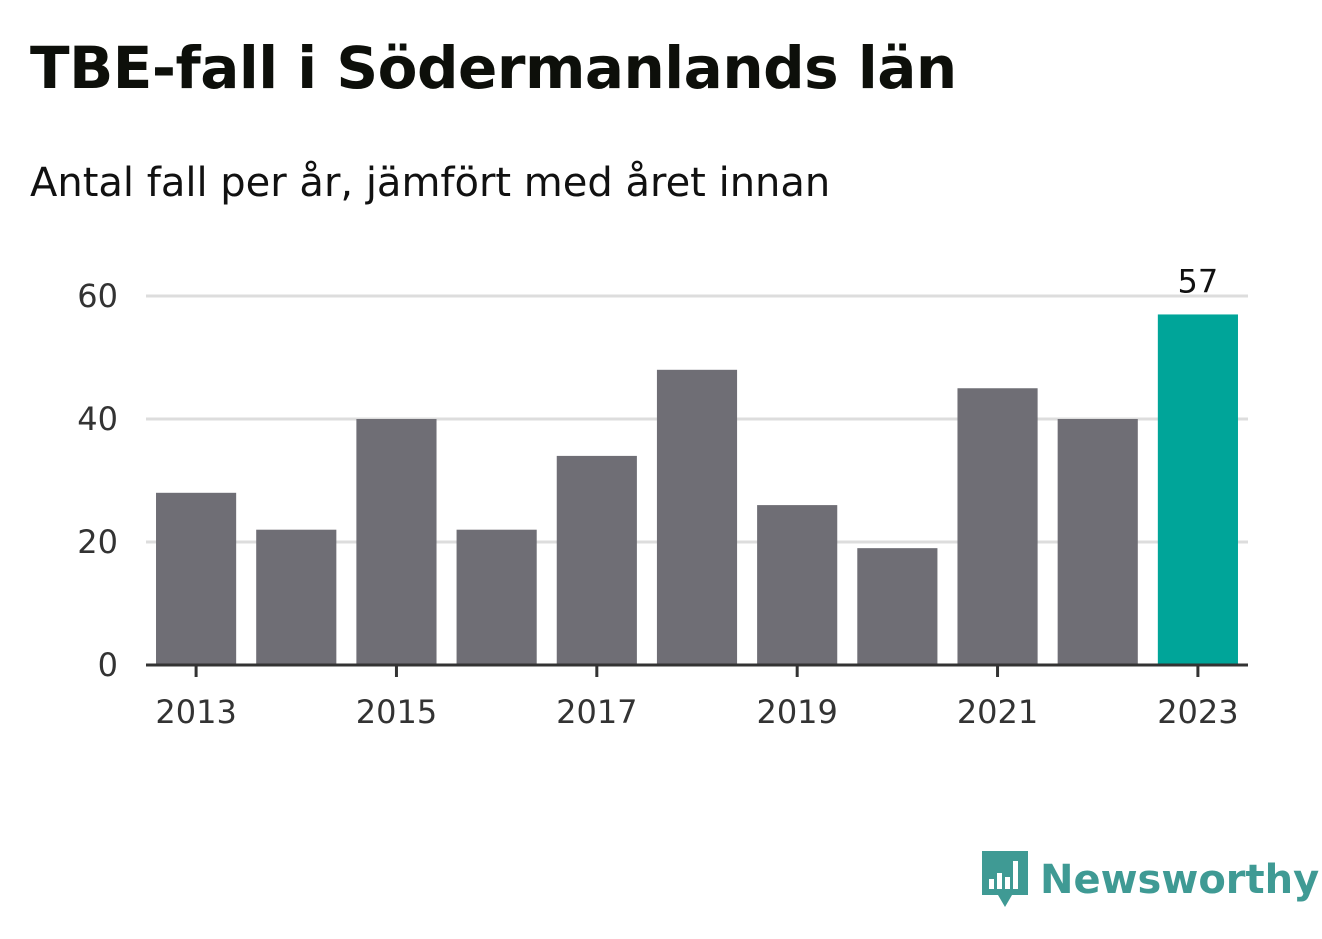  What do you see at coordinates (1197, 712) in the screenshot?
I see `x-tick-label: 2023` at bounding box center [1197, 712].